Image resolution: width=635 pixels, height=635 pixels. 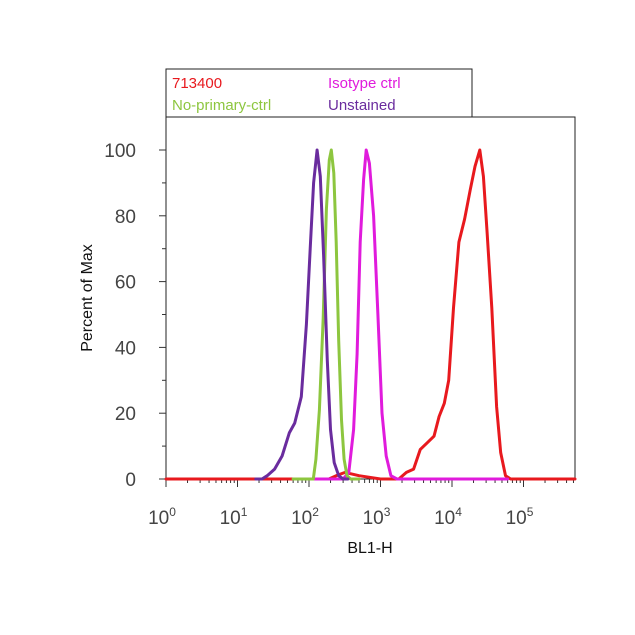 What do you see at coordinates (326, 314) in the screenshot?
I see `series-line-no-primary-ctrl` at bounding box center [326, 314].